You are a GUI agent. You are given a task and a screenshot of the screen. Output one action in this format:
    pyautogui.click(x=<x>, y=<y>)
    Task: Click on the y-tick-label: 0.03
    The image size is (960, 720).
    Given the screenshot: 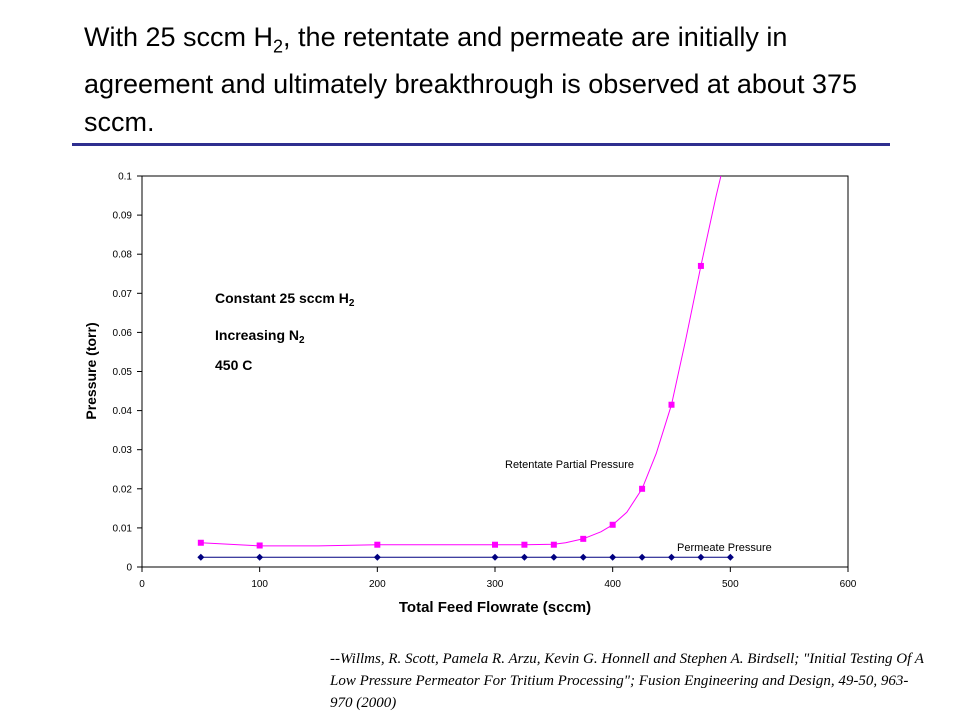 What is the action you would take?
    pyautogui.click(x=123, y=450)
    